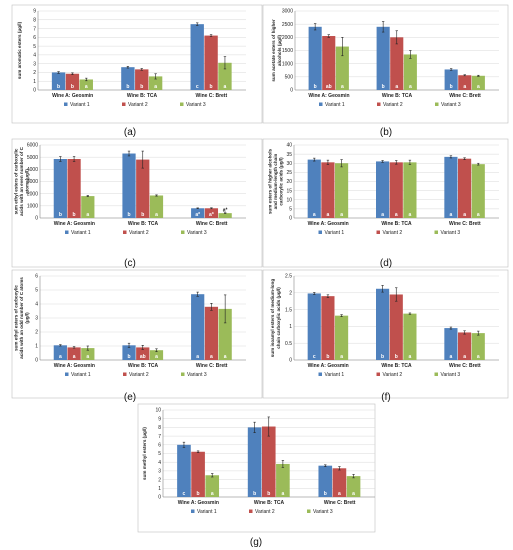 The height and width of the screenshot is (550, 513). I want to click on y-tick-label: 6000, so click(32, 146).